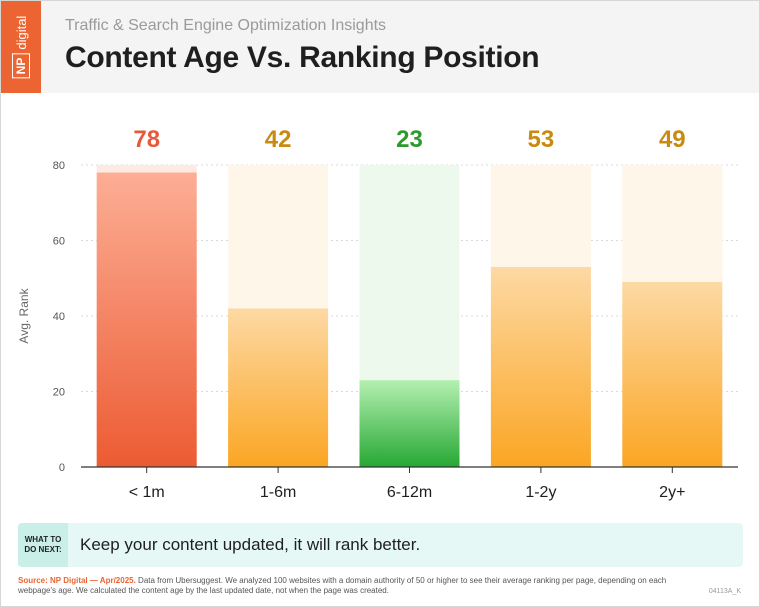 The height and width of the screenshot is (607, 760). What do you see at coordinates (540, 492) in the screenshot?
I see `x-tick-label: 1-2y` at bounding box center [540, 492].